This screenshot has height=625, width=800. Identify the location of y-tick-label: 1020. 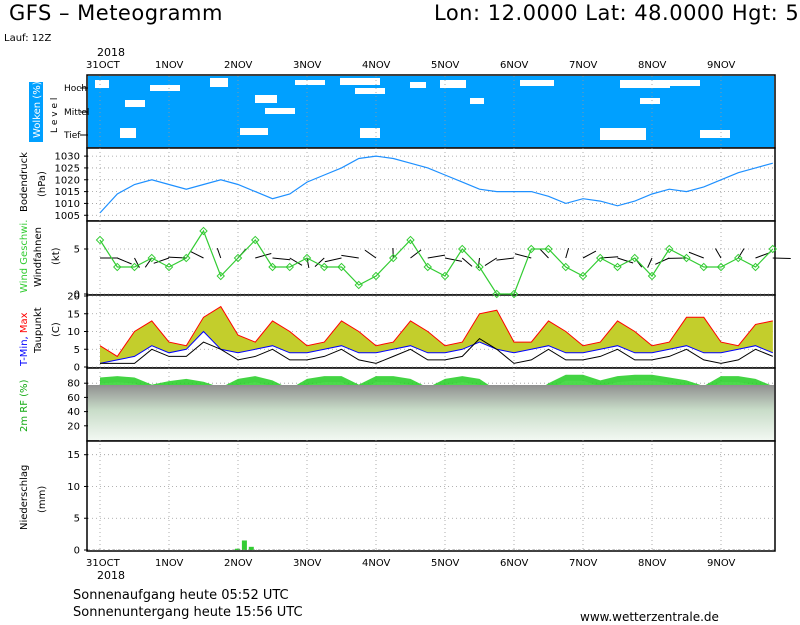
(67, 180).